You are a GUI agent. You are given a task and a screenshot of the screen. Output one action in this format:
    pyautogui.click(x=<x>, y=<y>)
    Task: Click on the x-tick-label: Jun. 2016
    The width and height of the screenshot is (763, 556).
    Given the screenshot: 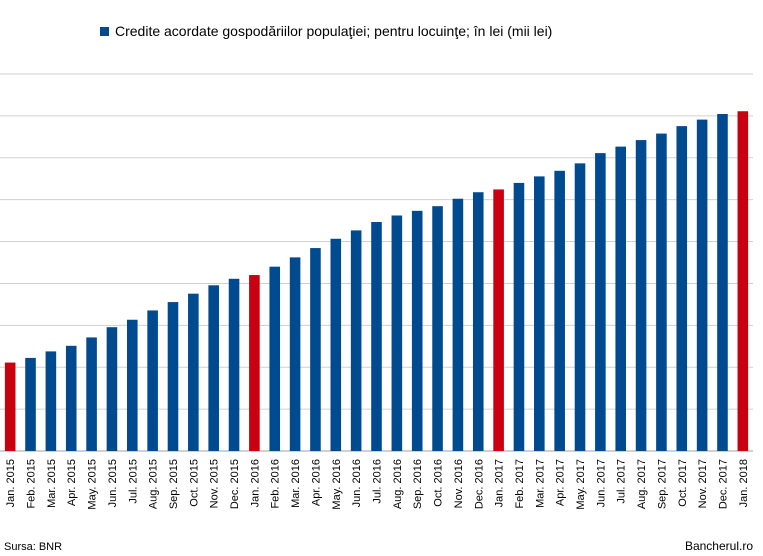 What is the action you would take?
    pyautogui.click(x=357, y=483)
    